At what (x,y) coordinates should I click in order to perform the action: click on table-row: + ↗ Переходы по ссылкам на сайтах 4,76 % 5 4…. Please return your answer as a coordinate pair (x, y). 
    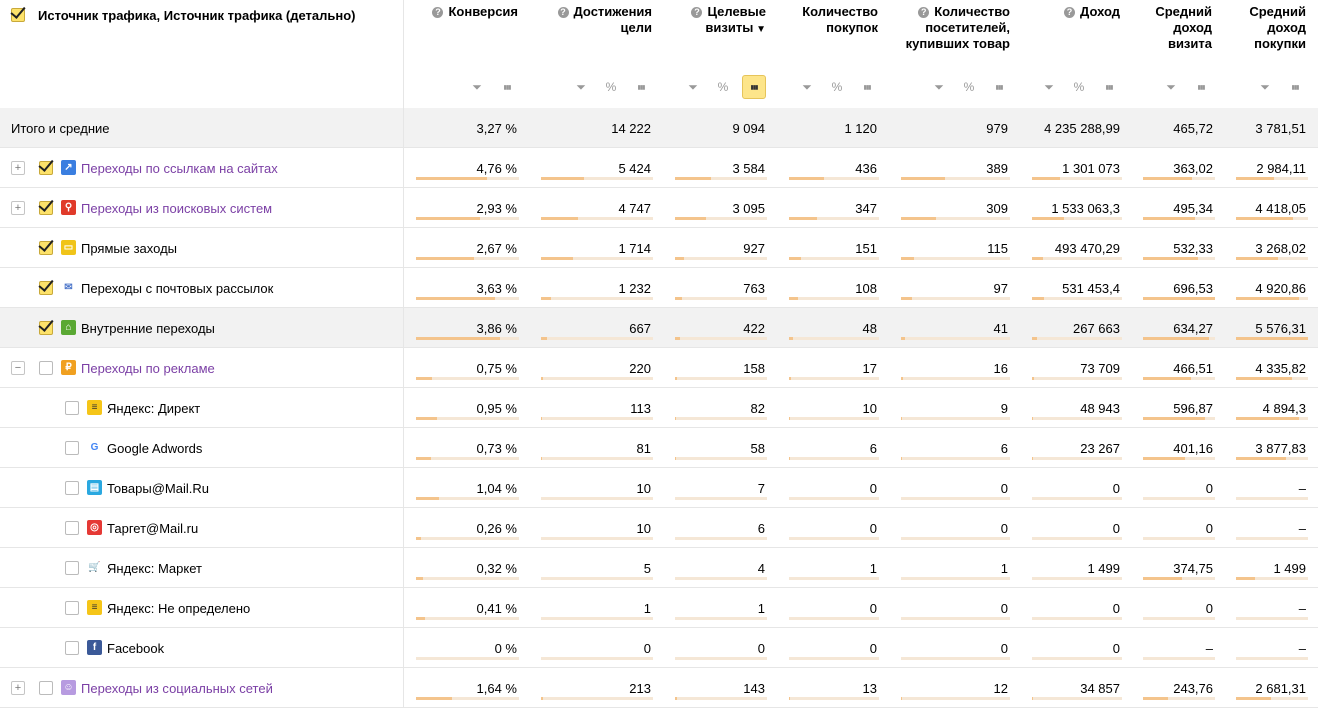
    Looking at the image, I should click on (659, 168).